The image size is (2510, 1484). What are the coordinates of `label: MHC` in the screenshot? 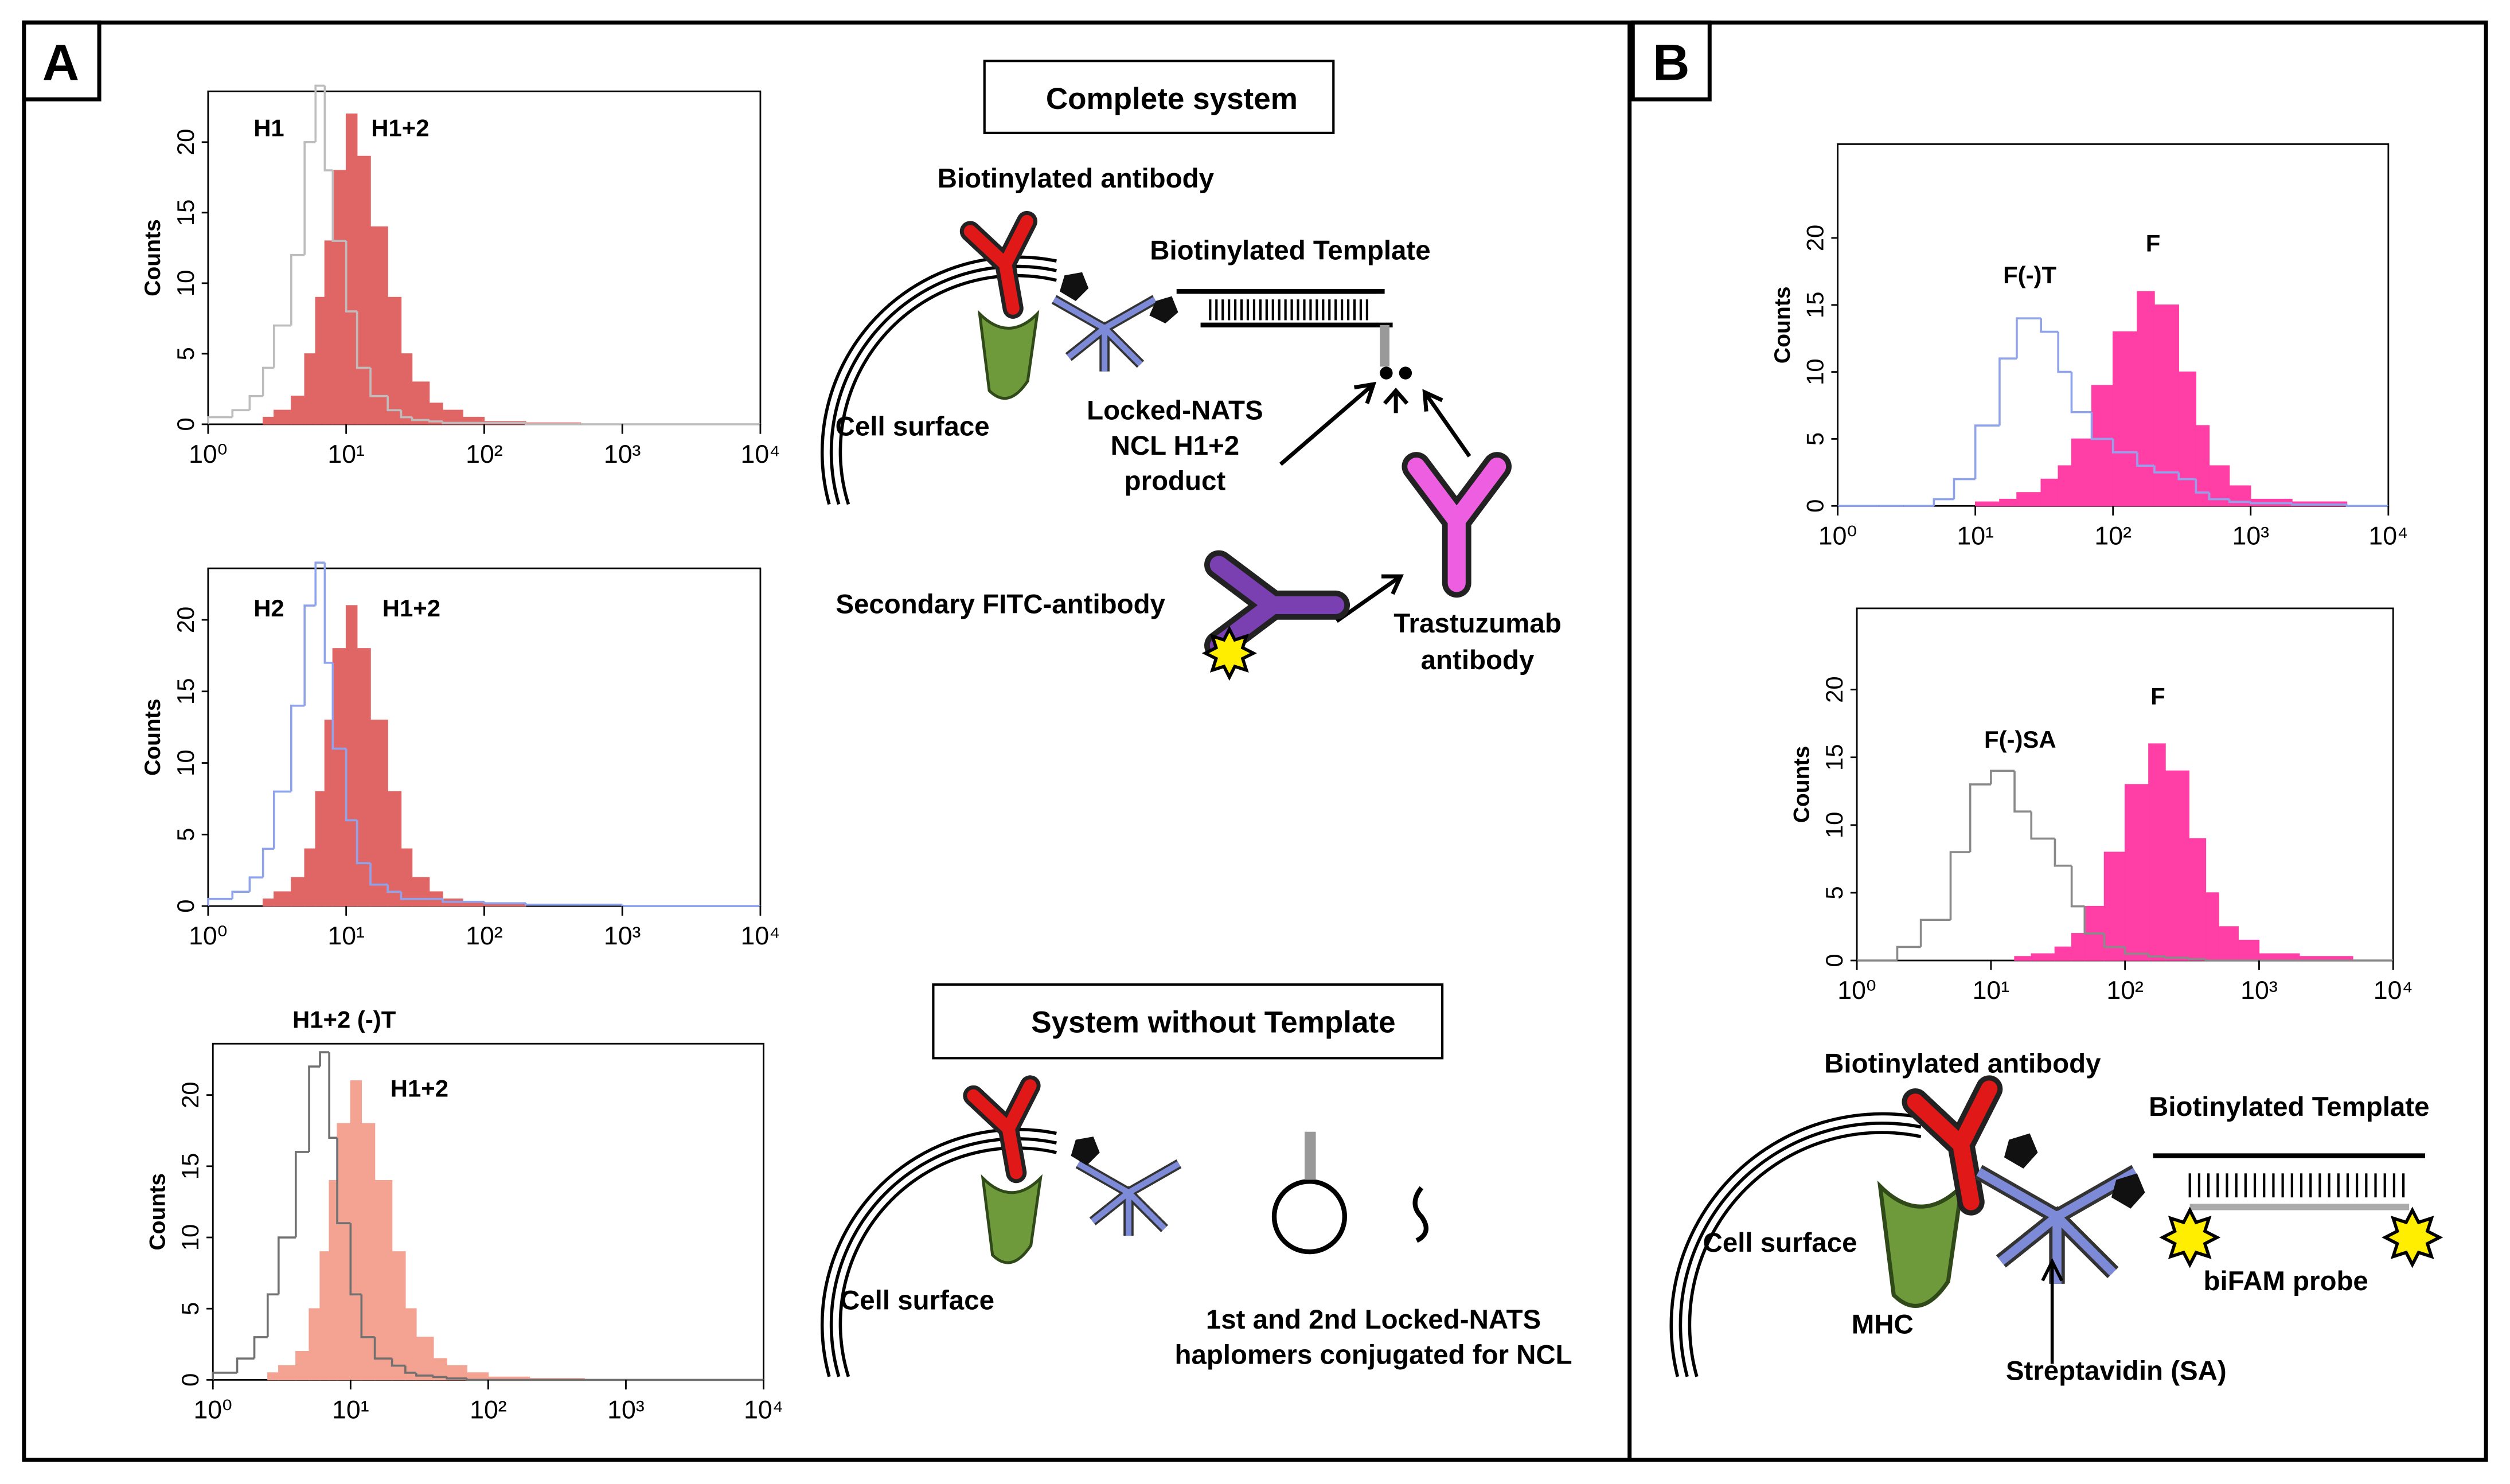 It's located at (1883, 1324).